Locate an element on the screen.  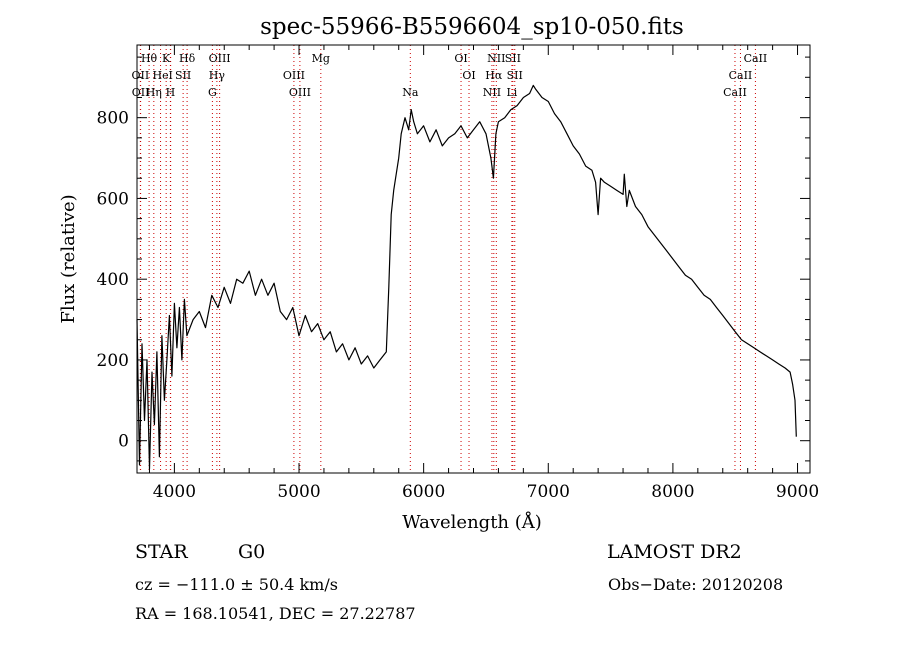
y-tick-label: 400 is located at coordinates (113, 280).